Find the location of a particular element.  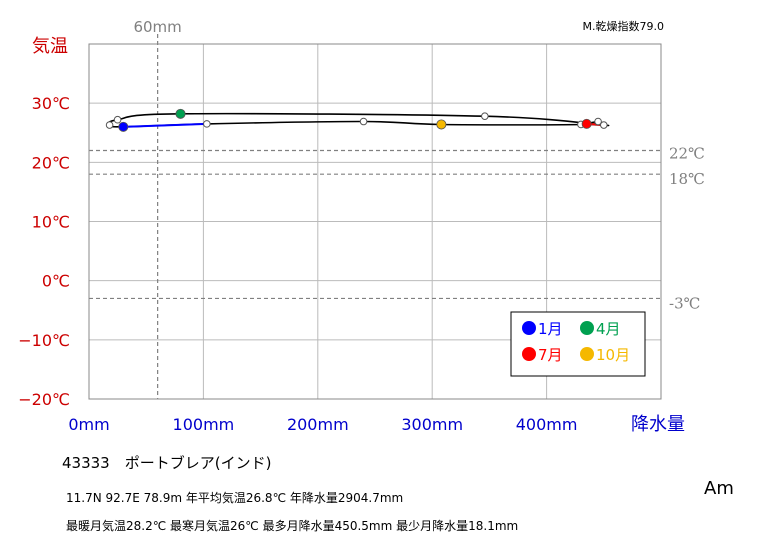

legend: 1月 4月 7月 10月 is located at coordinates (578, 344).